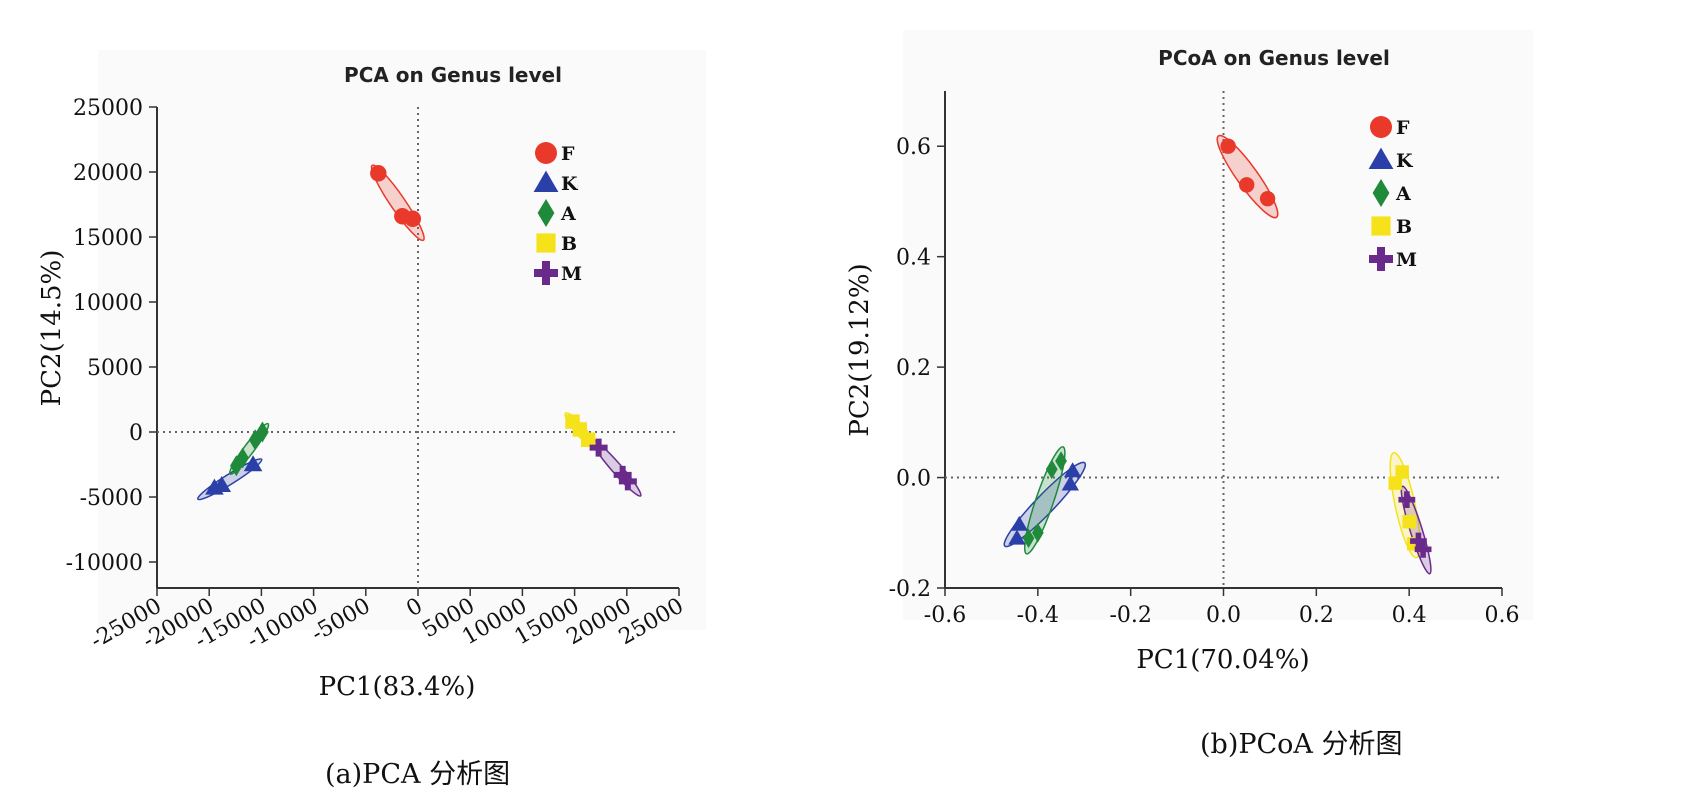  What do you see at coordinates (910, 589) in the screenshot?
I see `y-tick-label: -0.2` at bounding box center [910, 589].